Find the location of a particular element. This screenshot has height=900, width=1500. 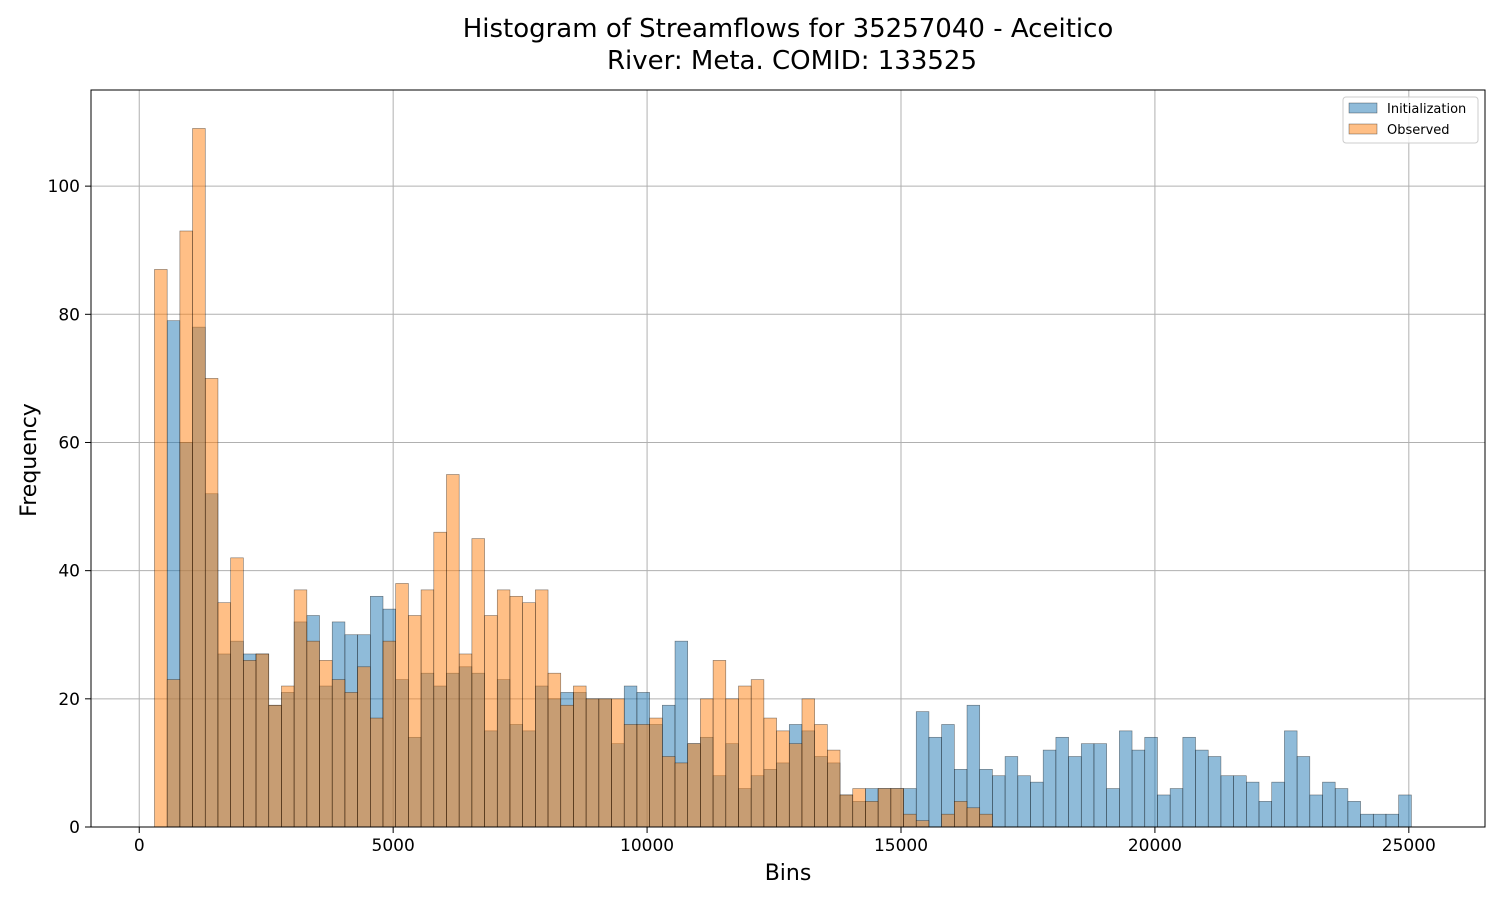

legend-label-observed: Observed is located at coordinates (1418, 130).